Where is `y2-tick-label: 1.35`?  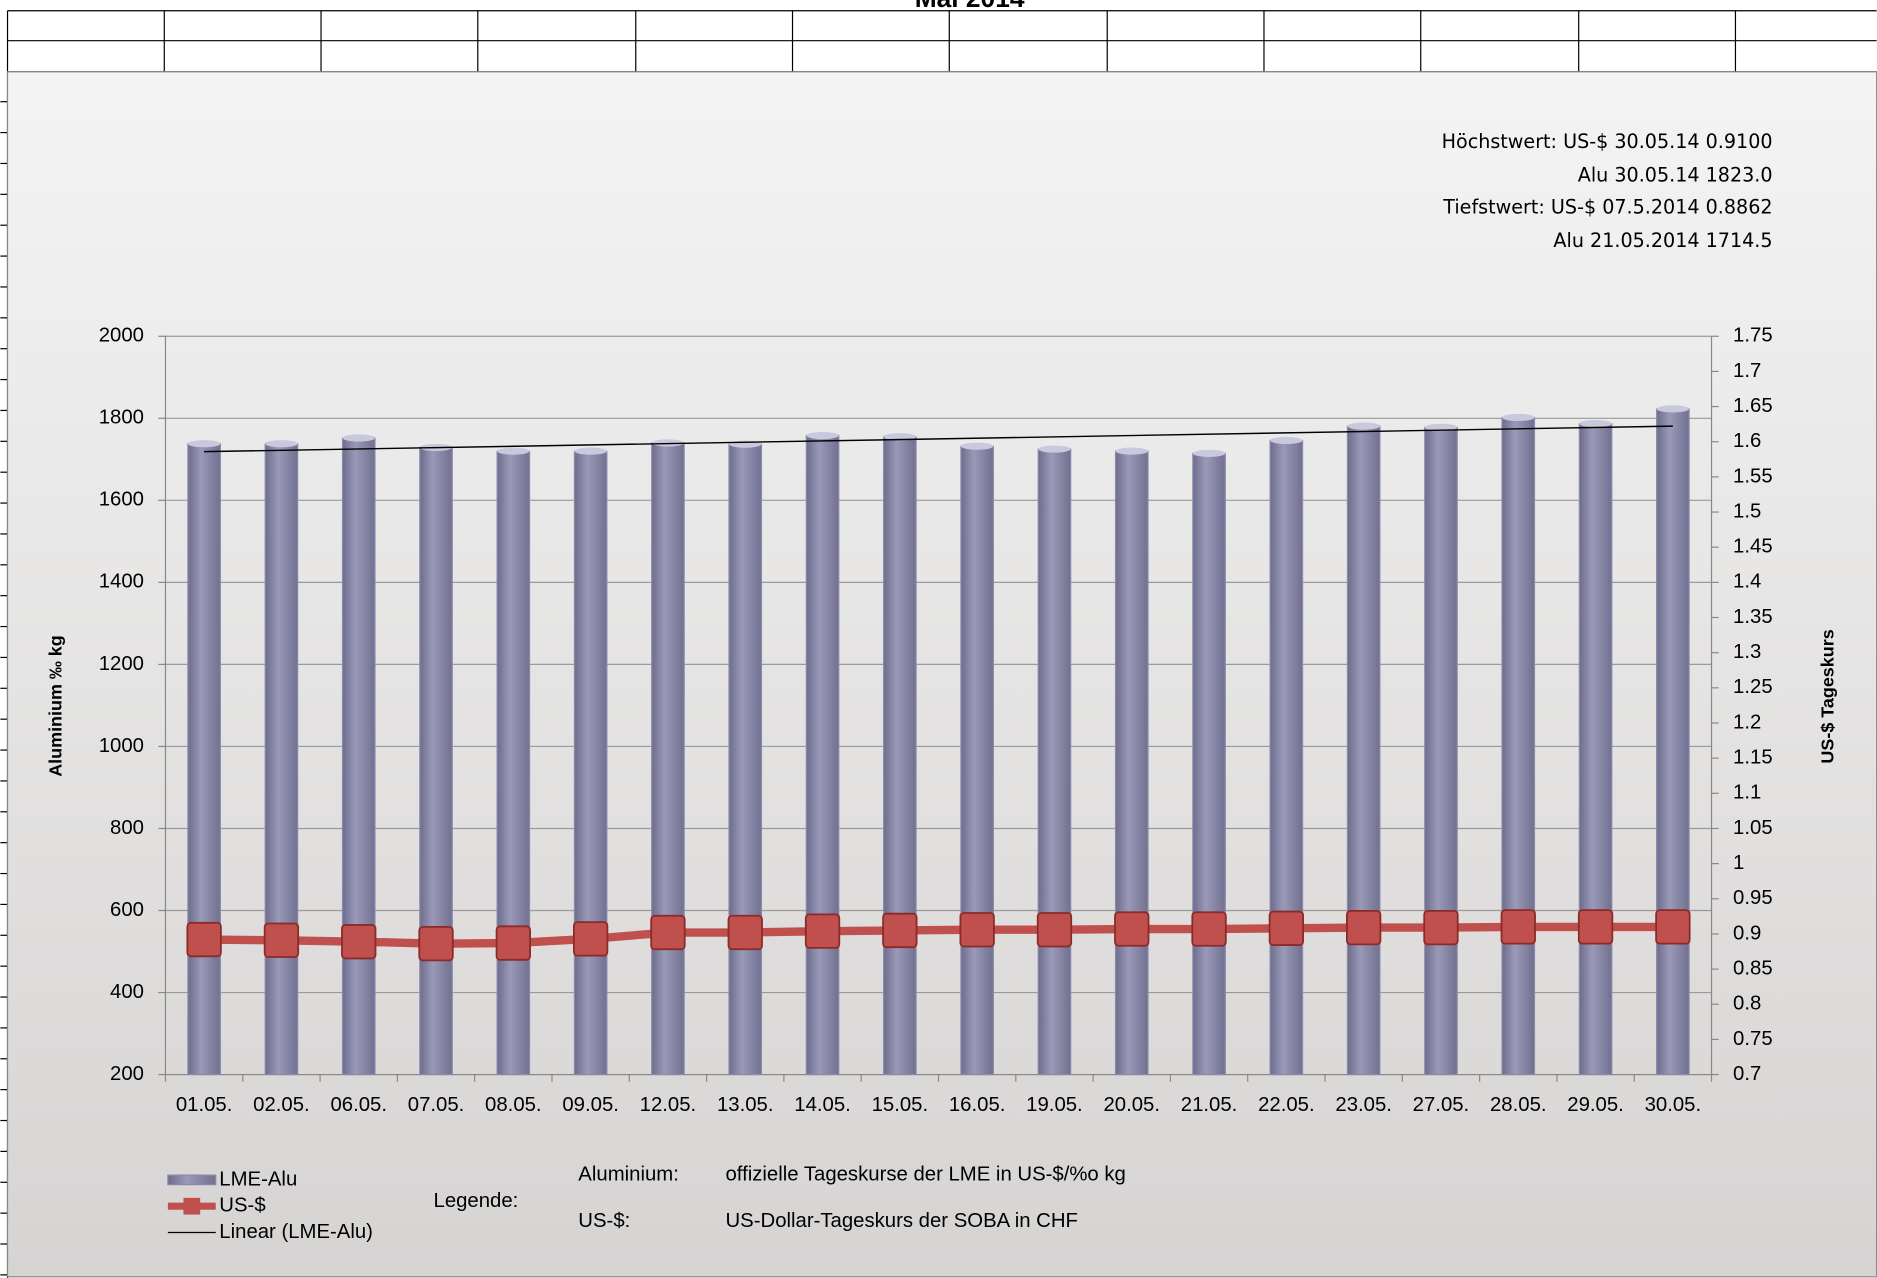
y2-tick-label: 1.35 is located at coordinates (1753, 617).